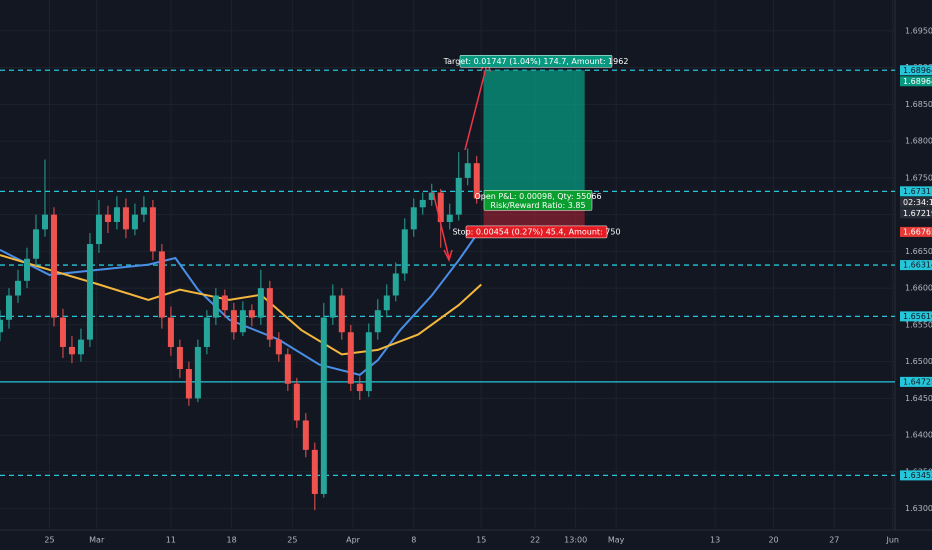 Image resolution: width=932 pixels, height=550 pixels. What do you see at coordinates (97, 540) in the screenshot?
I see `x-tick-label: Mar` at bounding box center [97, 540].